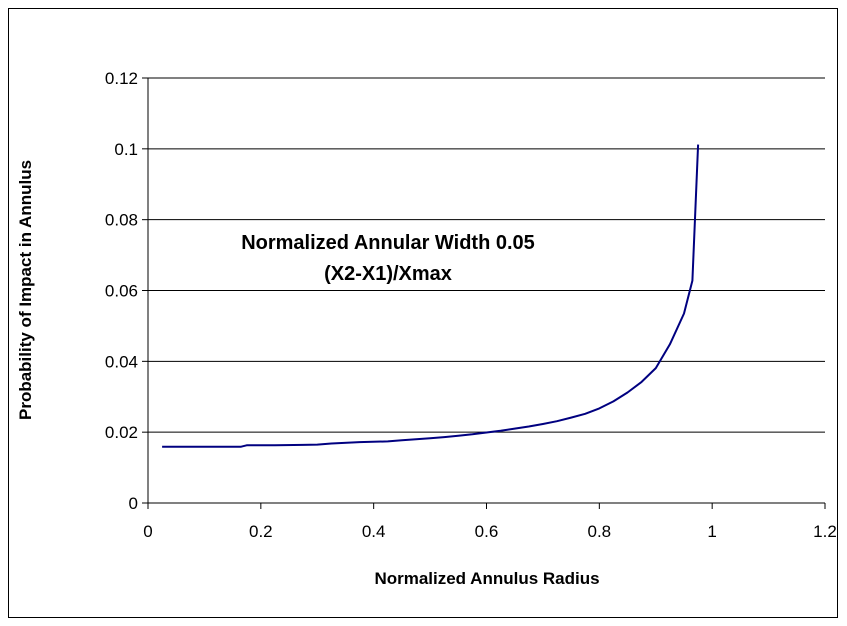 The image size is (847, 626). Describe the element at coordinates (25, 290) in the screenshot. I see `y-axis-title: Probability of Impact in Annulus` at that location.